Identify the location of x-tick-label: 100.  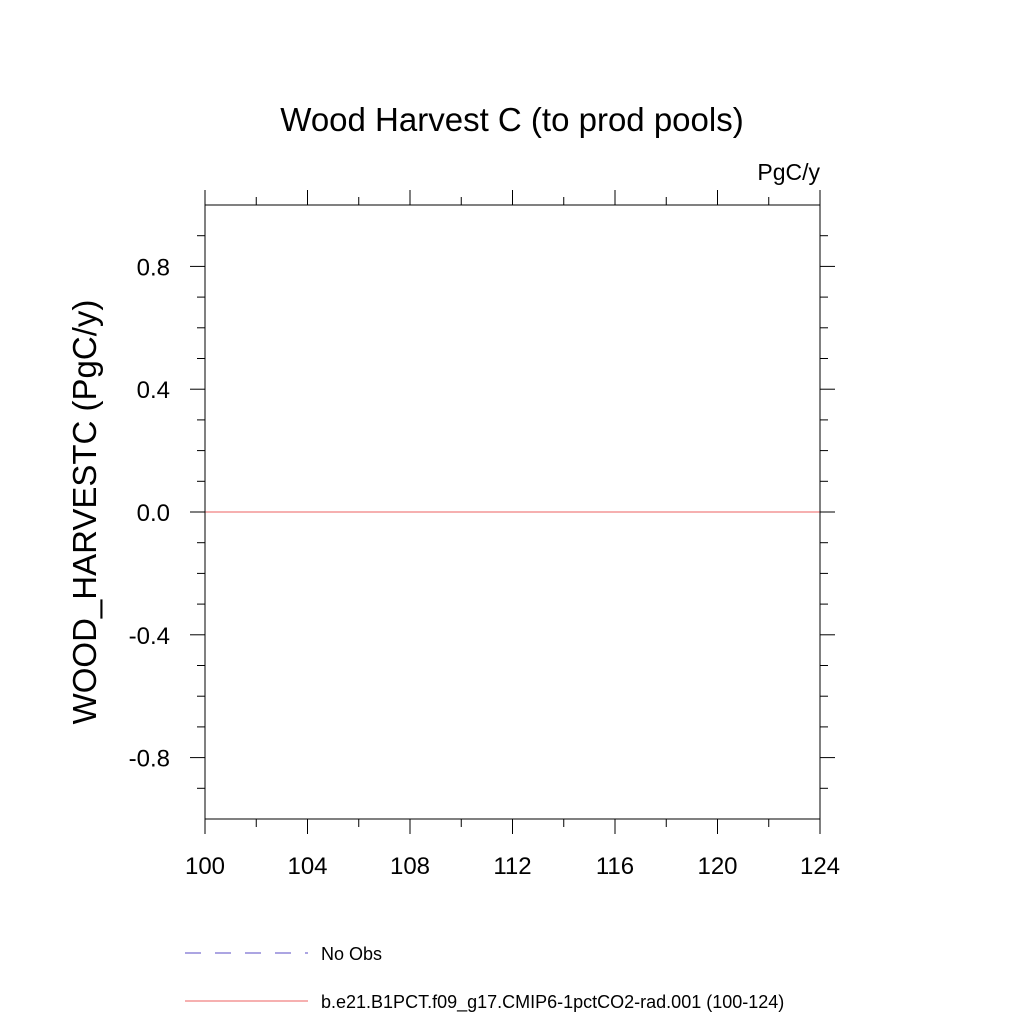
(205, 866).